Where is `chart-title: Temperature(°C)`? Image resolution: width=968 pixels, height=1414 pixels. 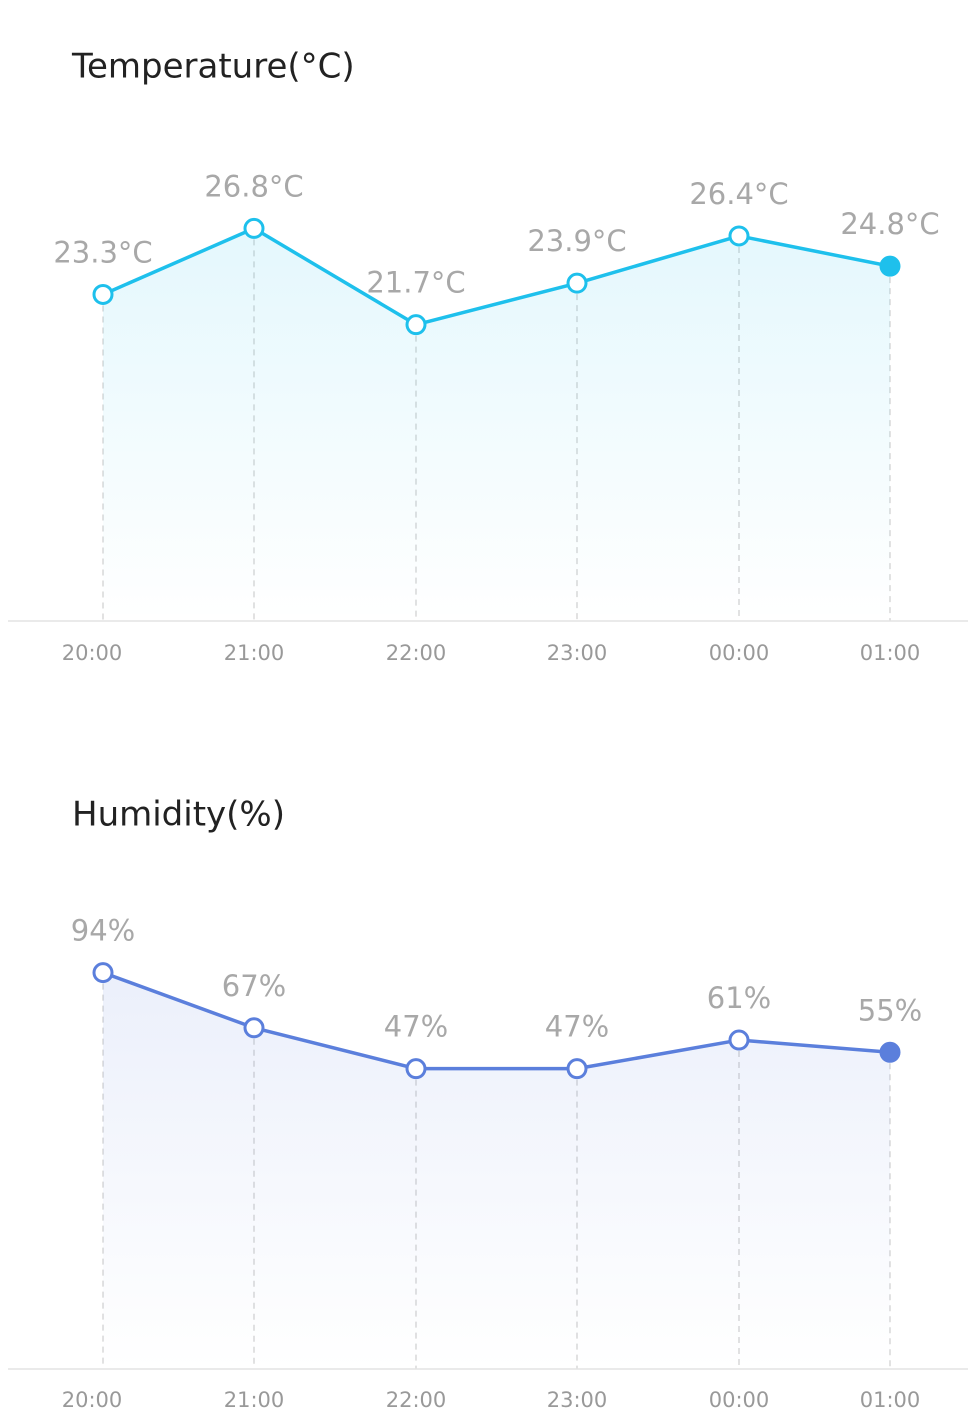 chart-title: Temperature(°C) is located at coordinates (213, 67).